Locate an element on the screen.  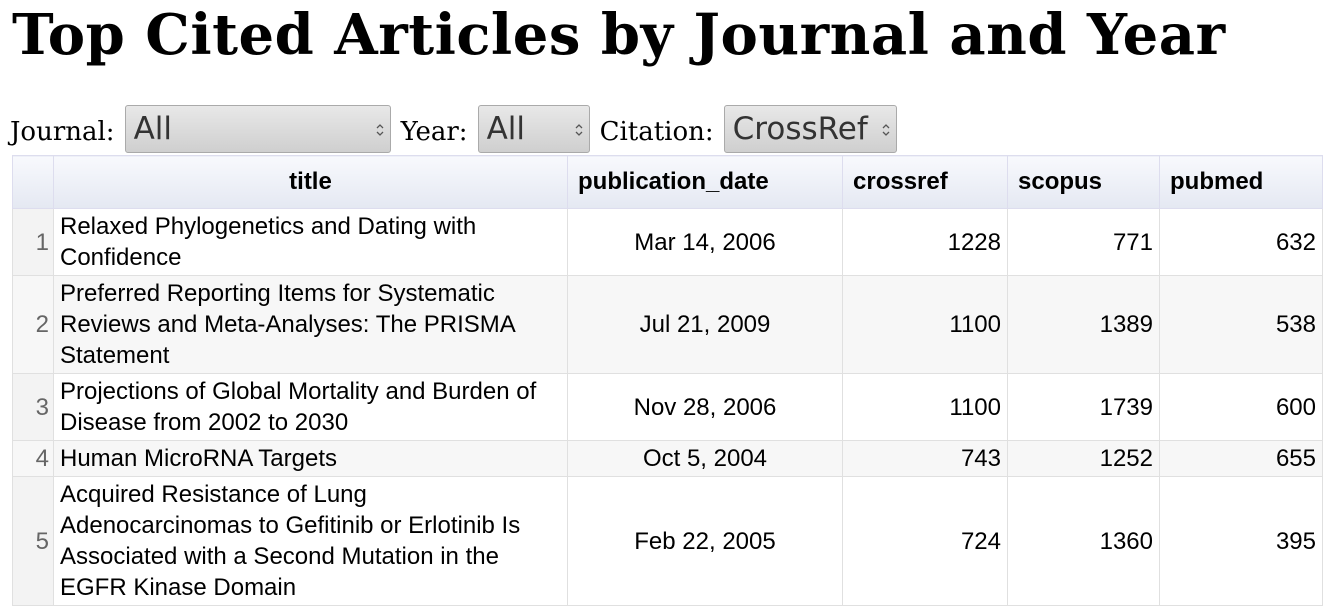
row-index: 4 is located at coordinates (33, 458).